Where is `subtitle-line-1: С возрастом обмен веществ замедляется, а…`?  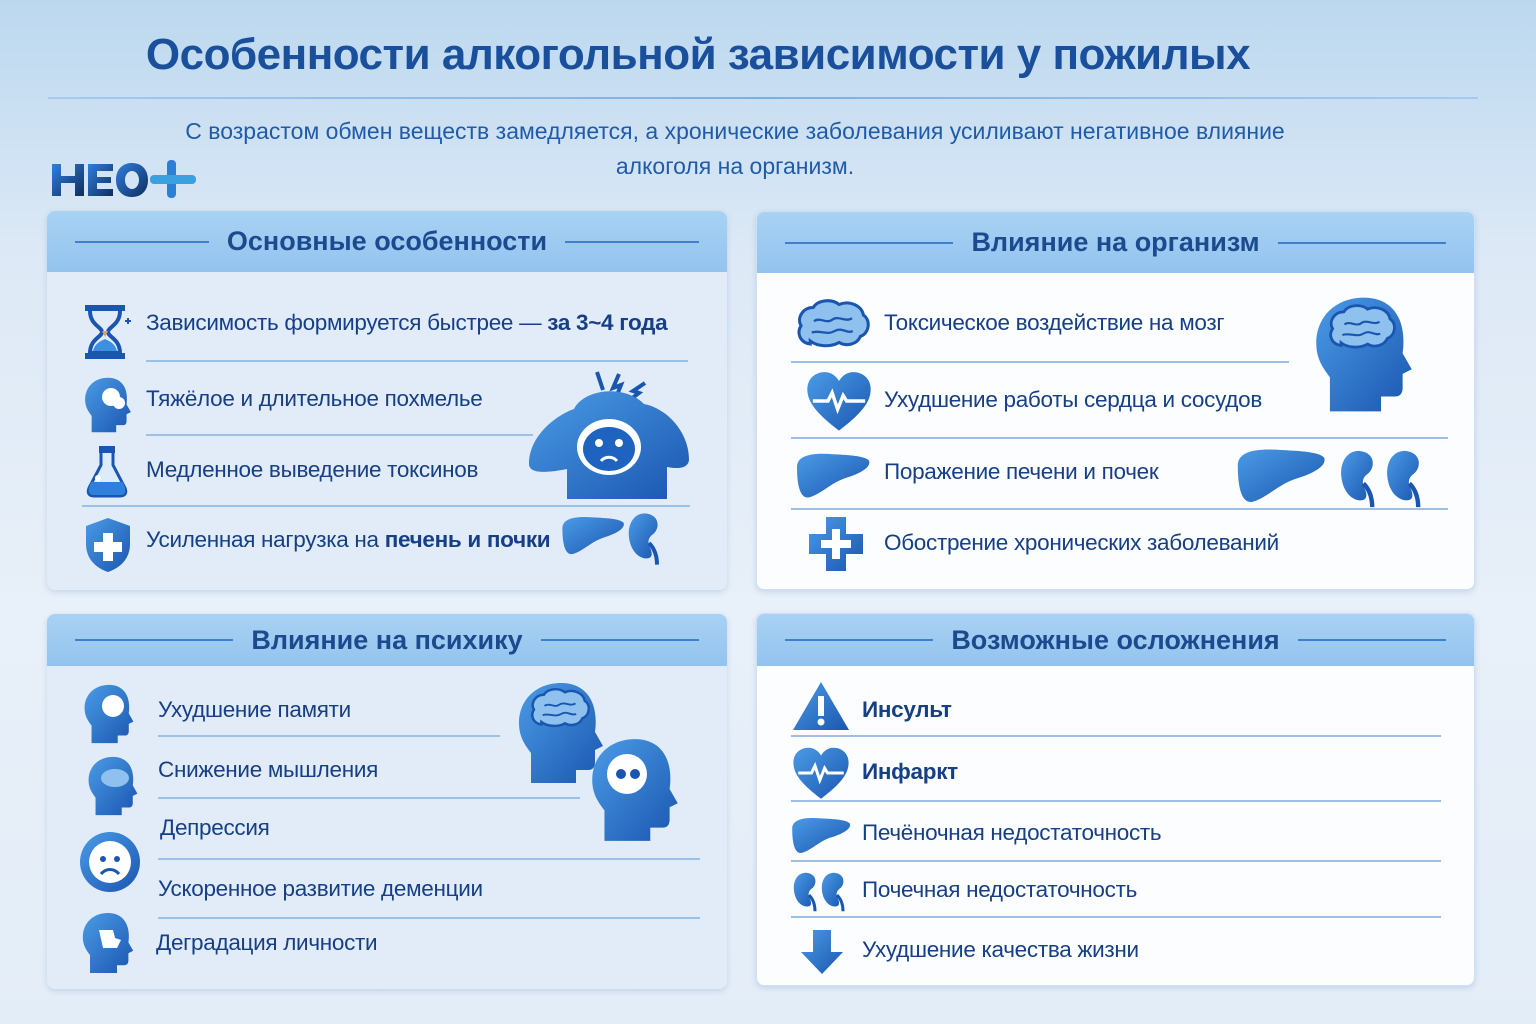 subtitle-line-1: С возрастом обмен веществ замедляется, а… is located at coordinates (735, 131).